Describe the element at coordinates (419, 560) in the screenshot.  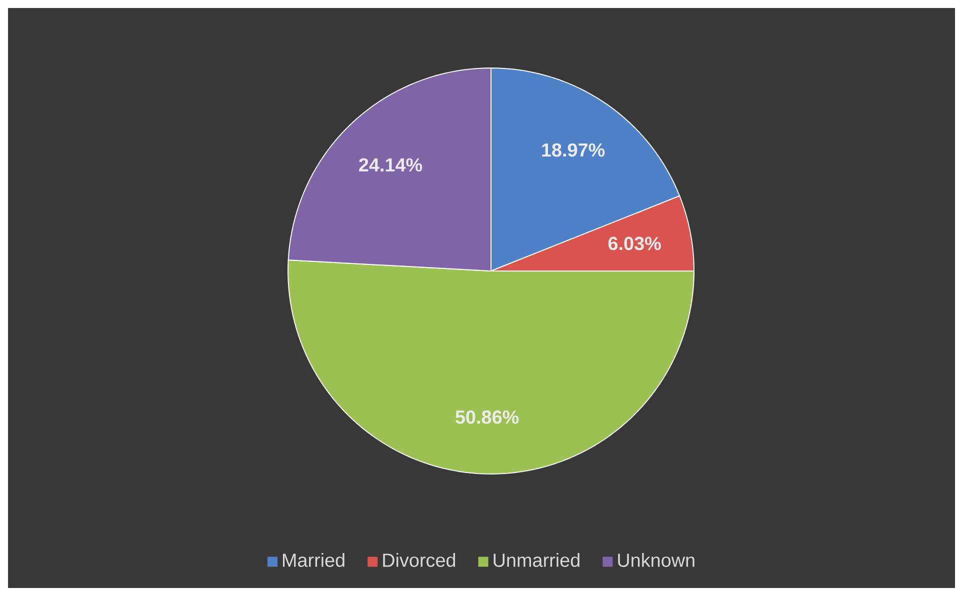
I see `legend-label: Divorced` at that location.